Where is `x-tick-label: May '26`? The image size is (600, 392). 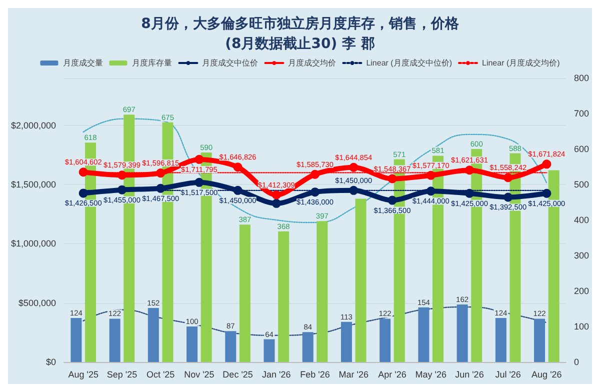
x-tick-label: May '26 is located at coordinates (430, 375).